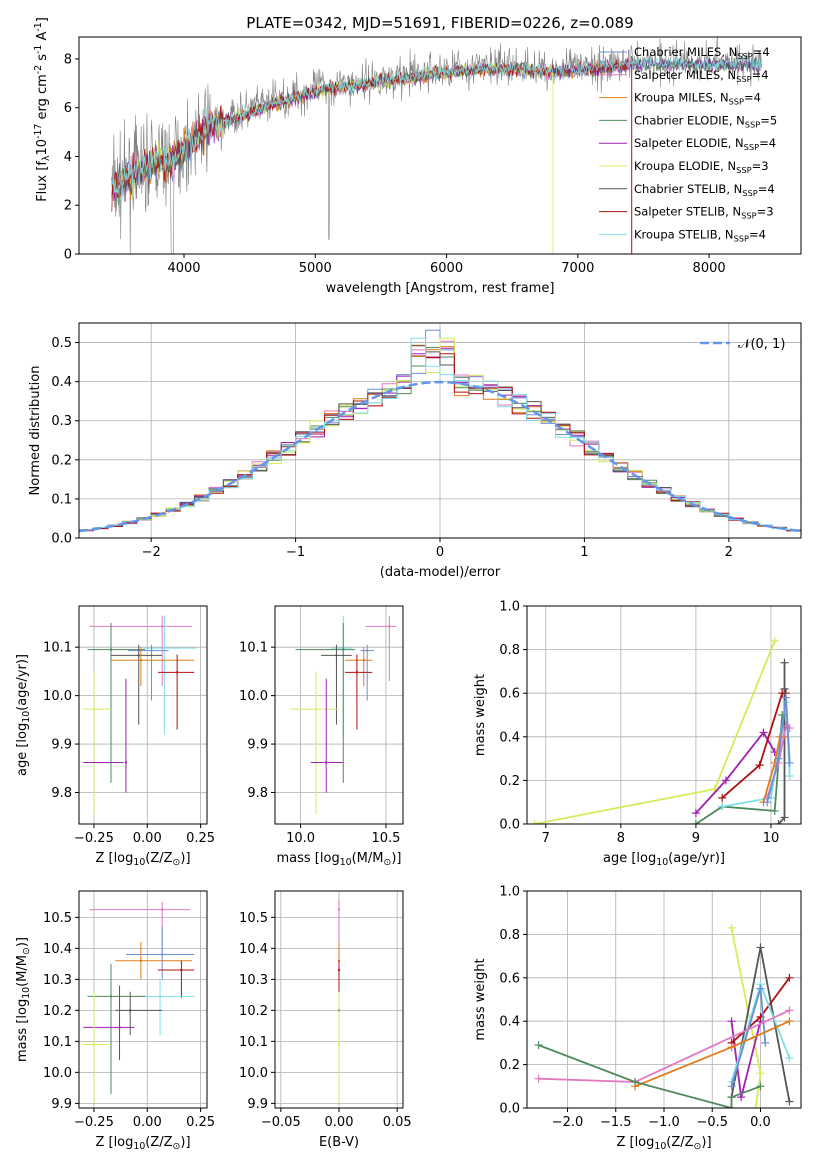 This screenshot has width=819, height=1170. What do you see at coordinates (42, 109) in the screenshot?
I see `y-axis-label: Flux [fλ10-17 erg cm-2 s-1 A-1]` at bounding box center [42, 109].